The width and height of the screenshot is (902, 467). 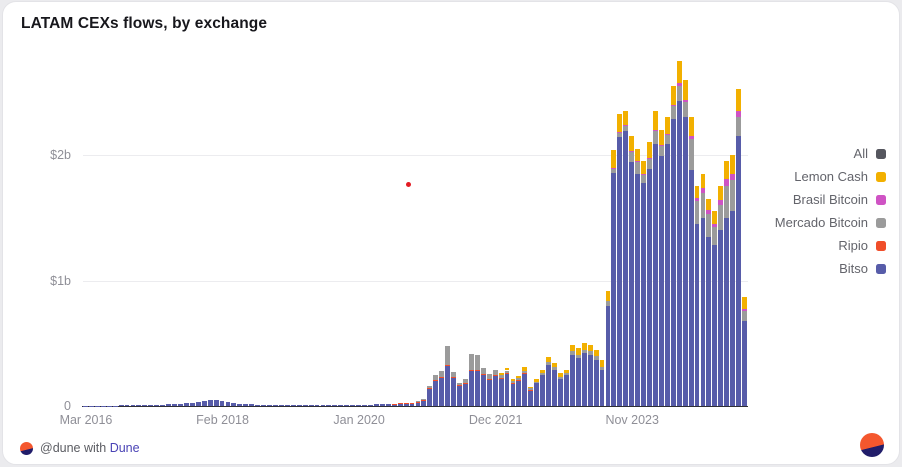 I want to click on legend-label: All, so click(x=860, y=153).